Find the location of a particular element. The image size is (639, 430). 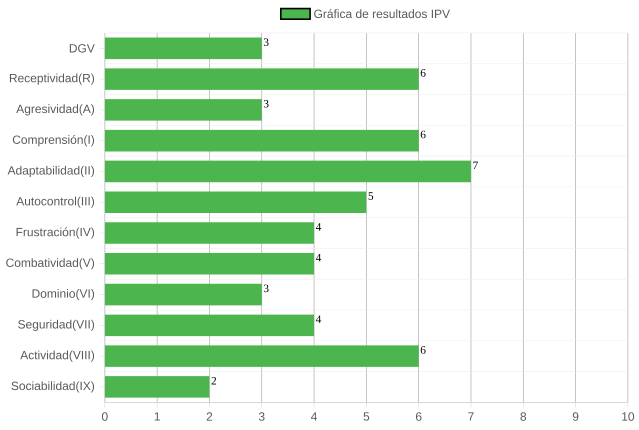

x-tick-label: 9 is located at coordinates (575, 416).